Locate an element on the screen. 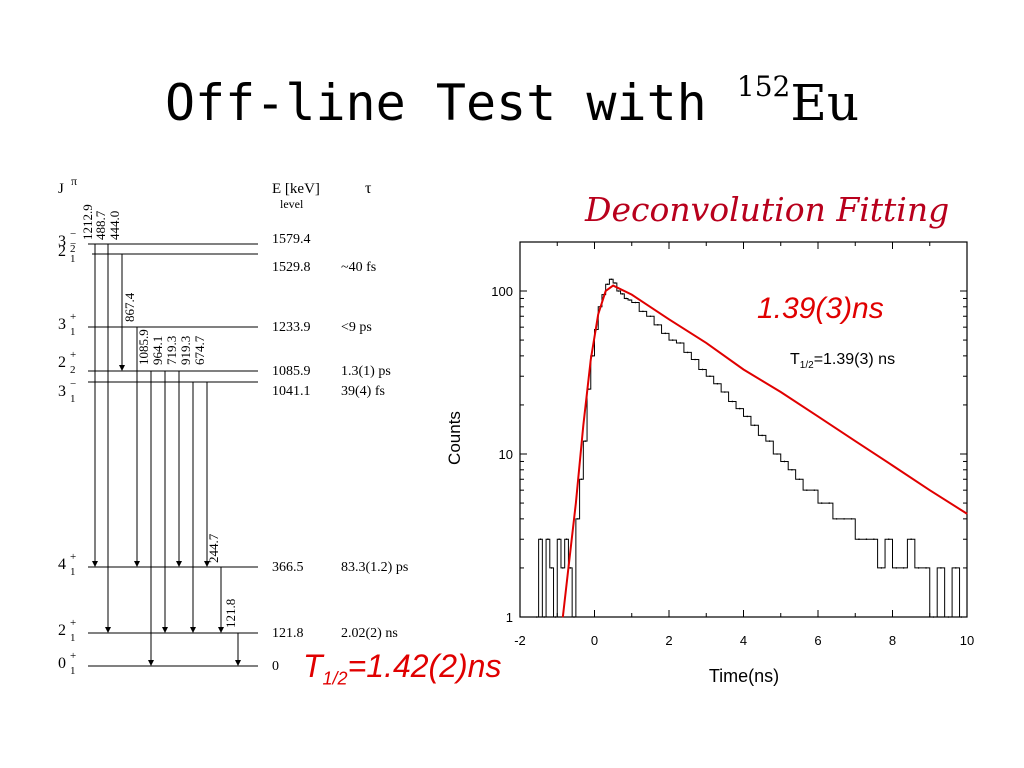 The image size is (1024, 768). annotation-value: =1.39(3) ns is located at coordinates (854, 359).